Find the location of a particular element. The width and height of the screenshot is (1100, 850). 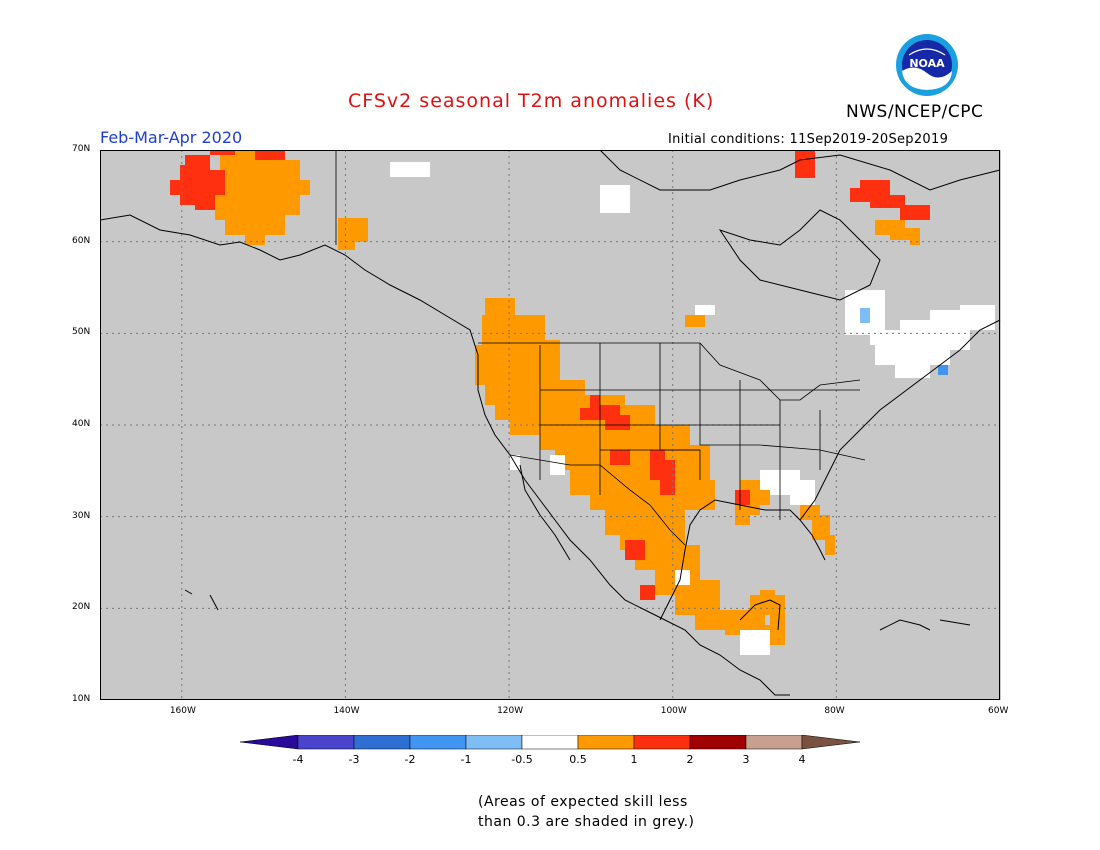

region-newfoundland-blue is located at coordinates (943, 370).